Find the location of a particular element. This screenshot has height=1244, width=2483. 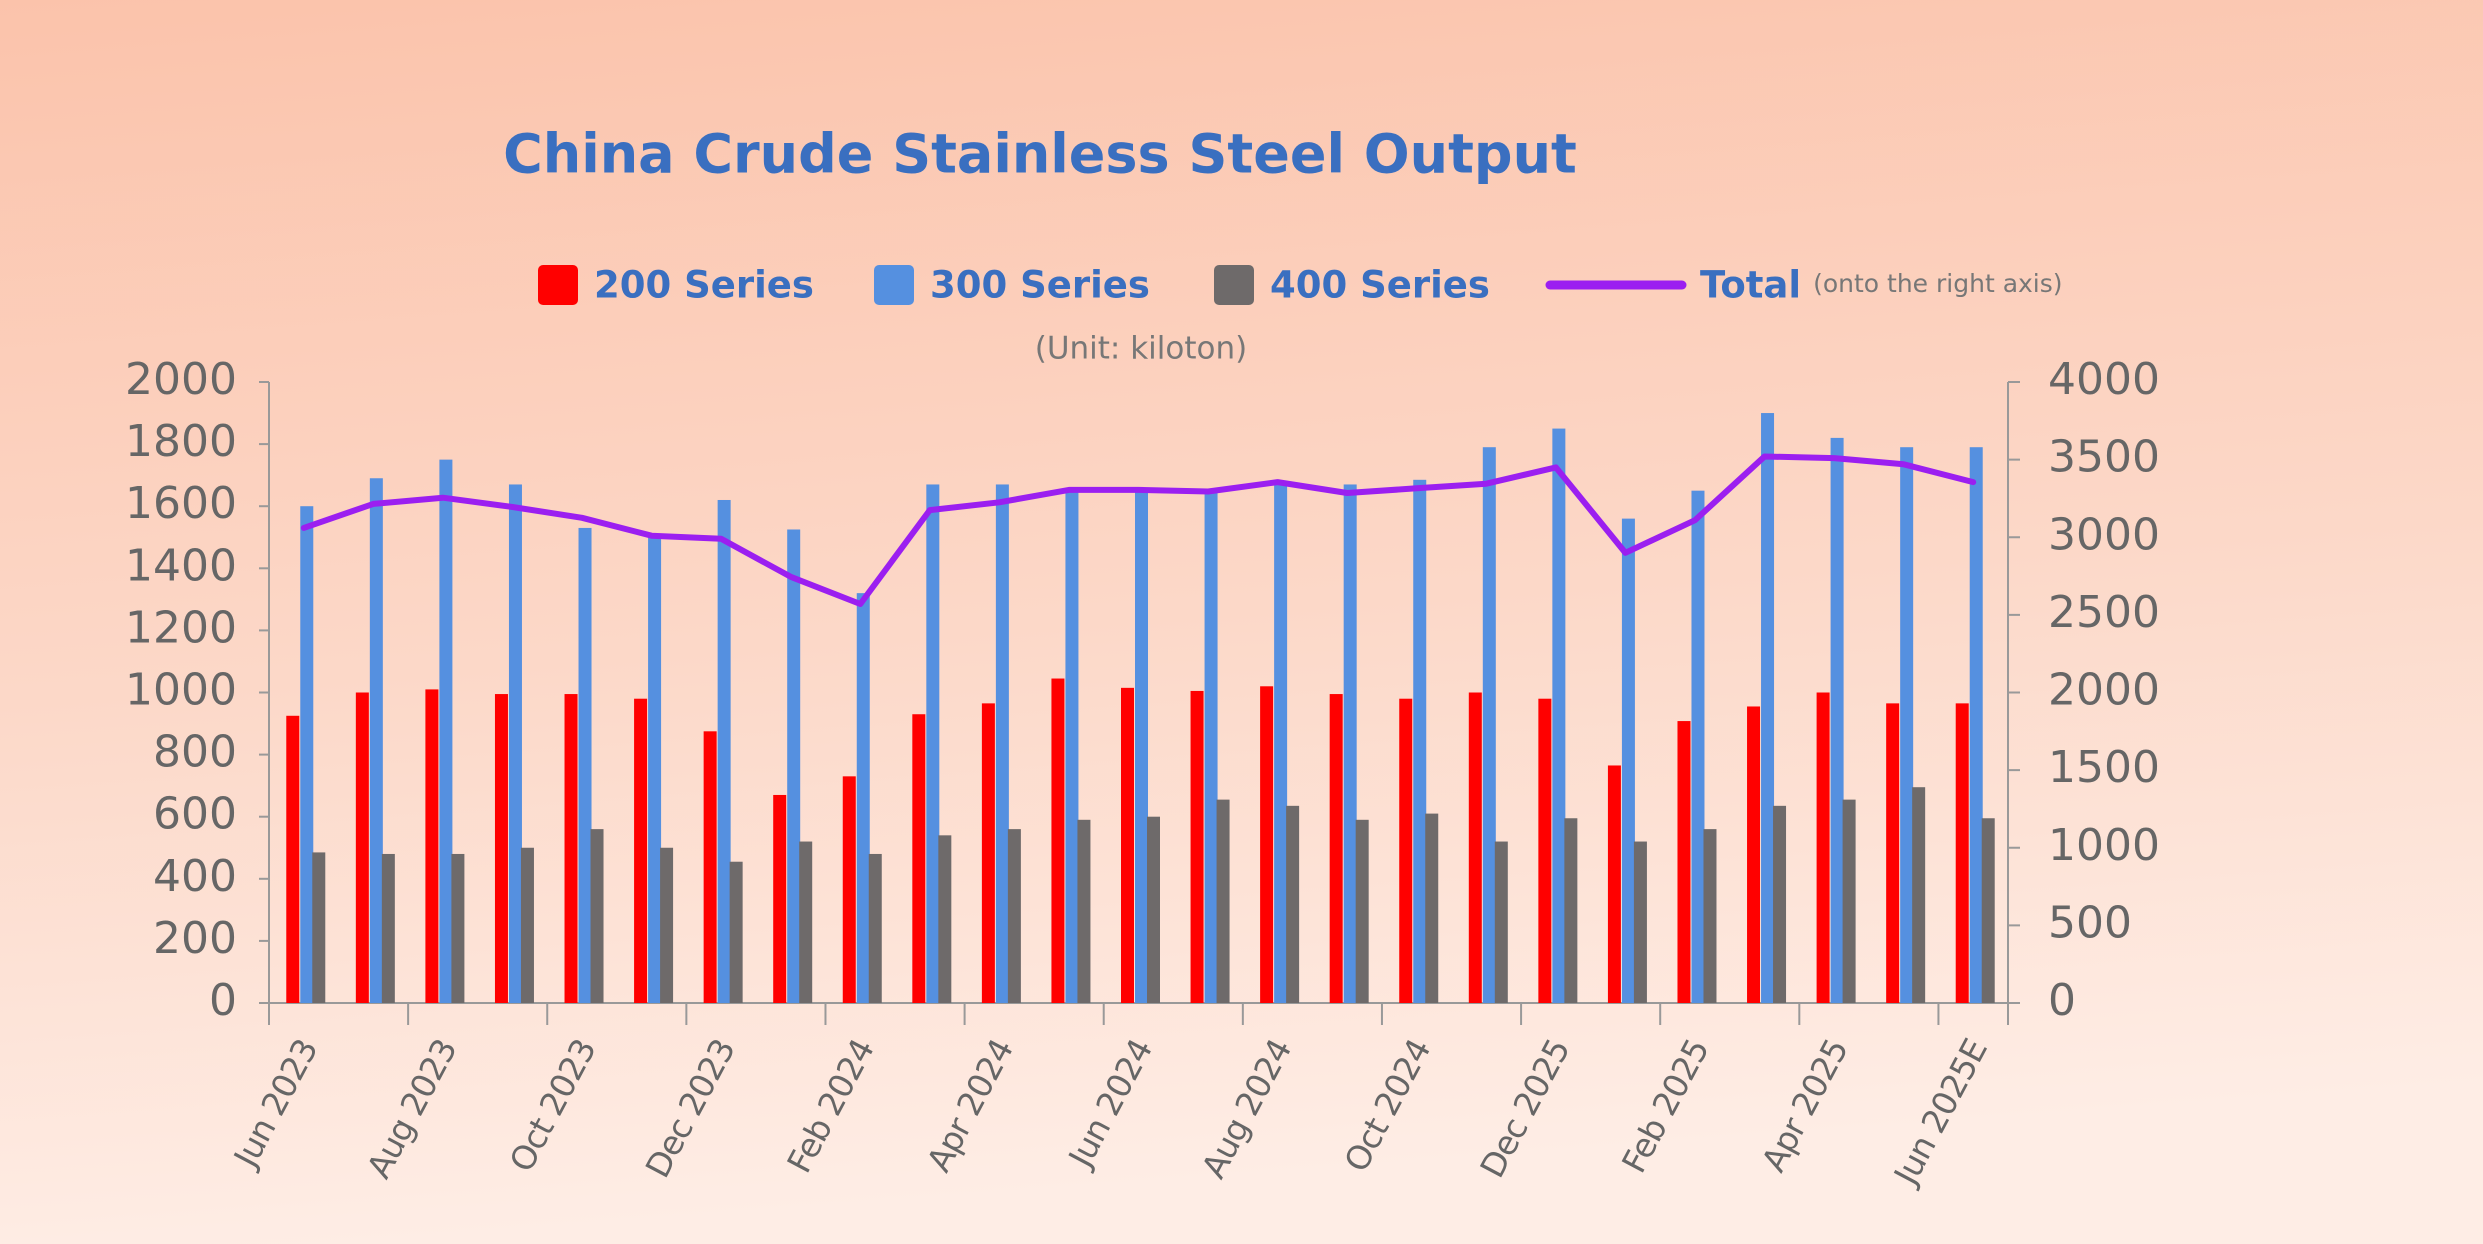

legend-note: (onto the right axis) is located at coordinates (1937, 283).